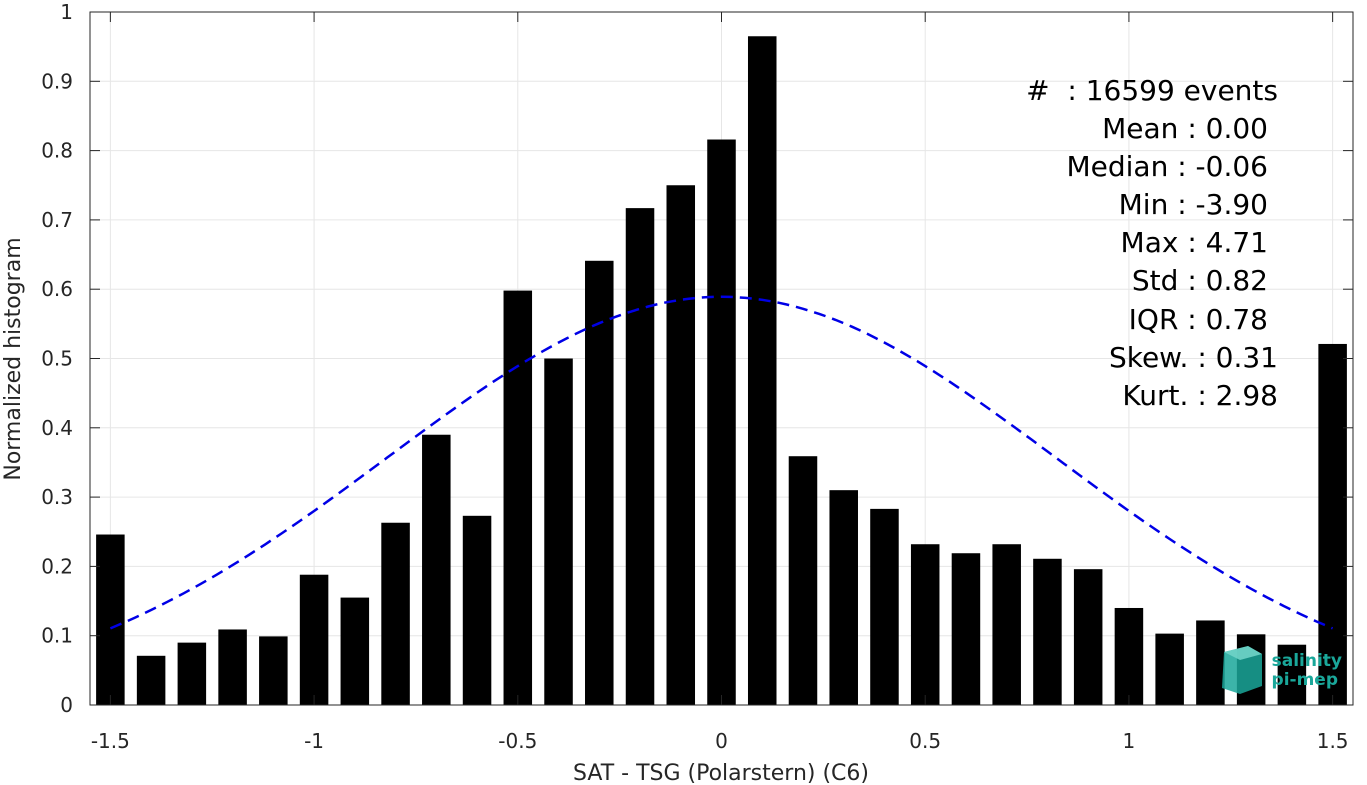  Describe the element at coordinates (1305, 680) in the screenshot. I see `logo-text-line2: pi-mep` at that location.